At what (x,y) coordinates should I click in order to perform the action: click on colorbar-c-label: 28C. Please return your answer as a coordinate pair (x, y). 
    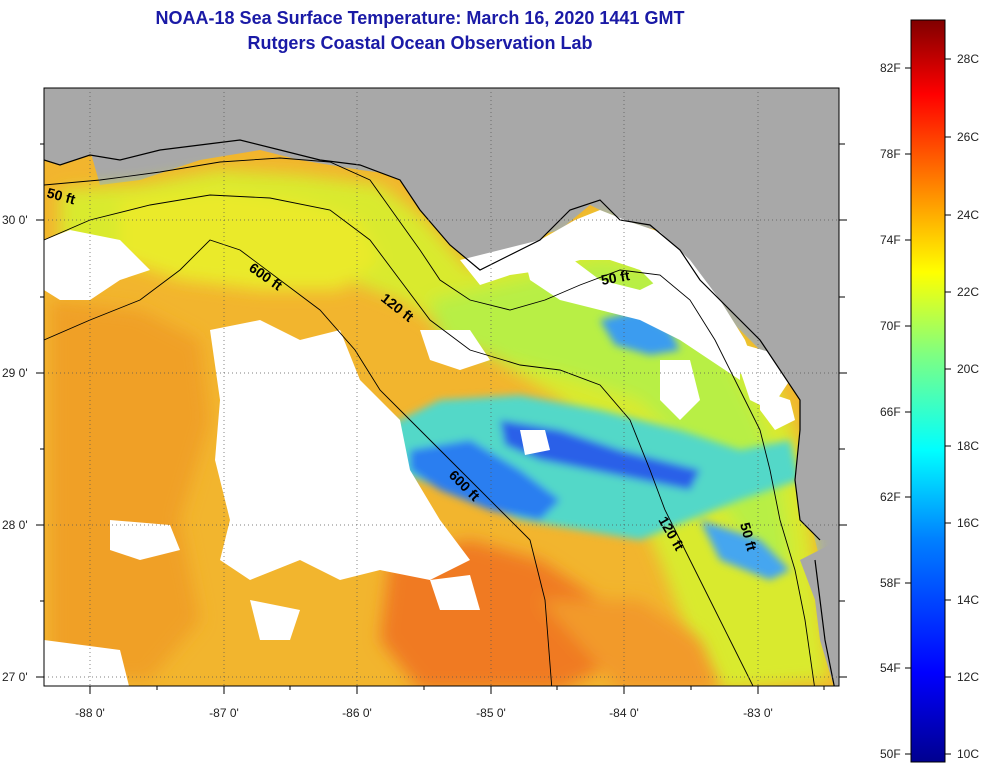
    Looking at the image, I should click on (968, 59).